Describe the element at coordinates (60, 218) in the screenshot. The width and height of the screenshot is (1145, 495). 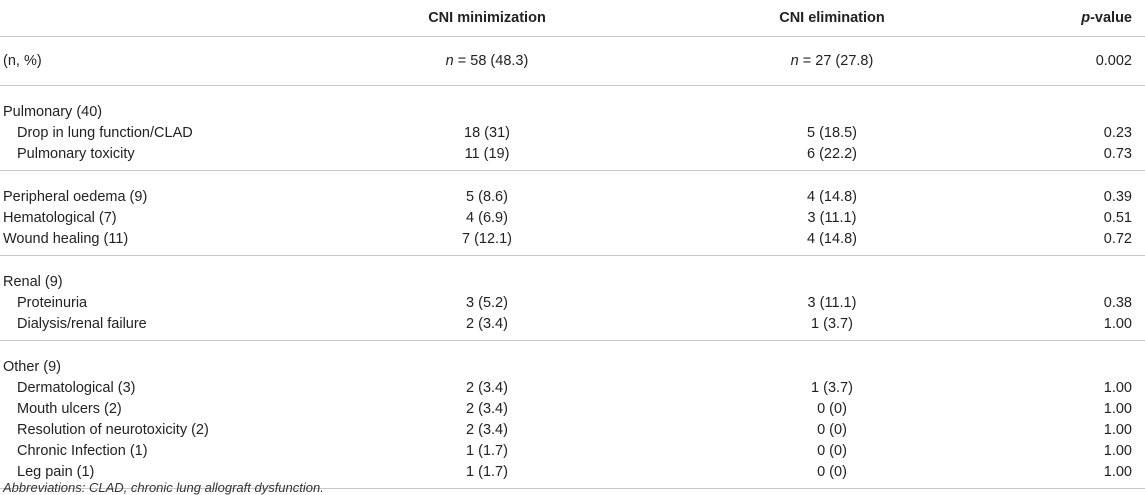
I see `row-label: Hematological (7)` at that location.